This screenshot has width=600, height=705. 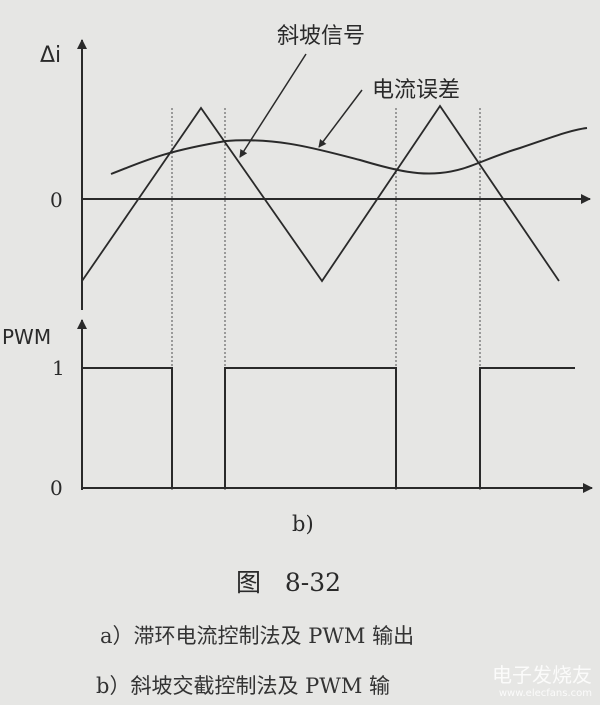 What do you see at coordinates (340, 118) in the screenshot?
I see `error-label-arrow` at bounding box center [340, 118].